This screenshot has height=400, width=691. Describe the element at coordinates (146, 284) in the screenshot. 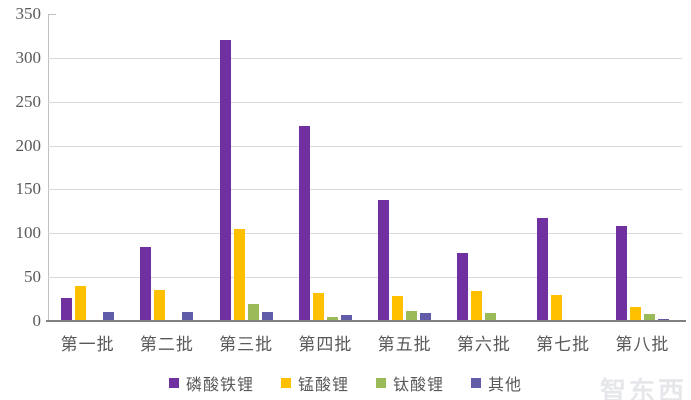

I see `bar-磷酸铁锂-第二批` at that location.